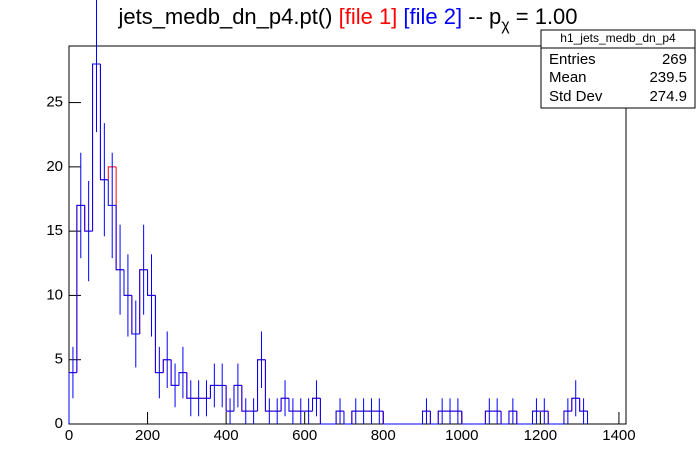 This screenshot has width=696, height=472. What do you see at coordinates (668, 96) in the screenshot?
I see `stats-value: 274.9` at bounding box center [668, 96].